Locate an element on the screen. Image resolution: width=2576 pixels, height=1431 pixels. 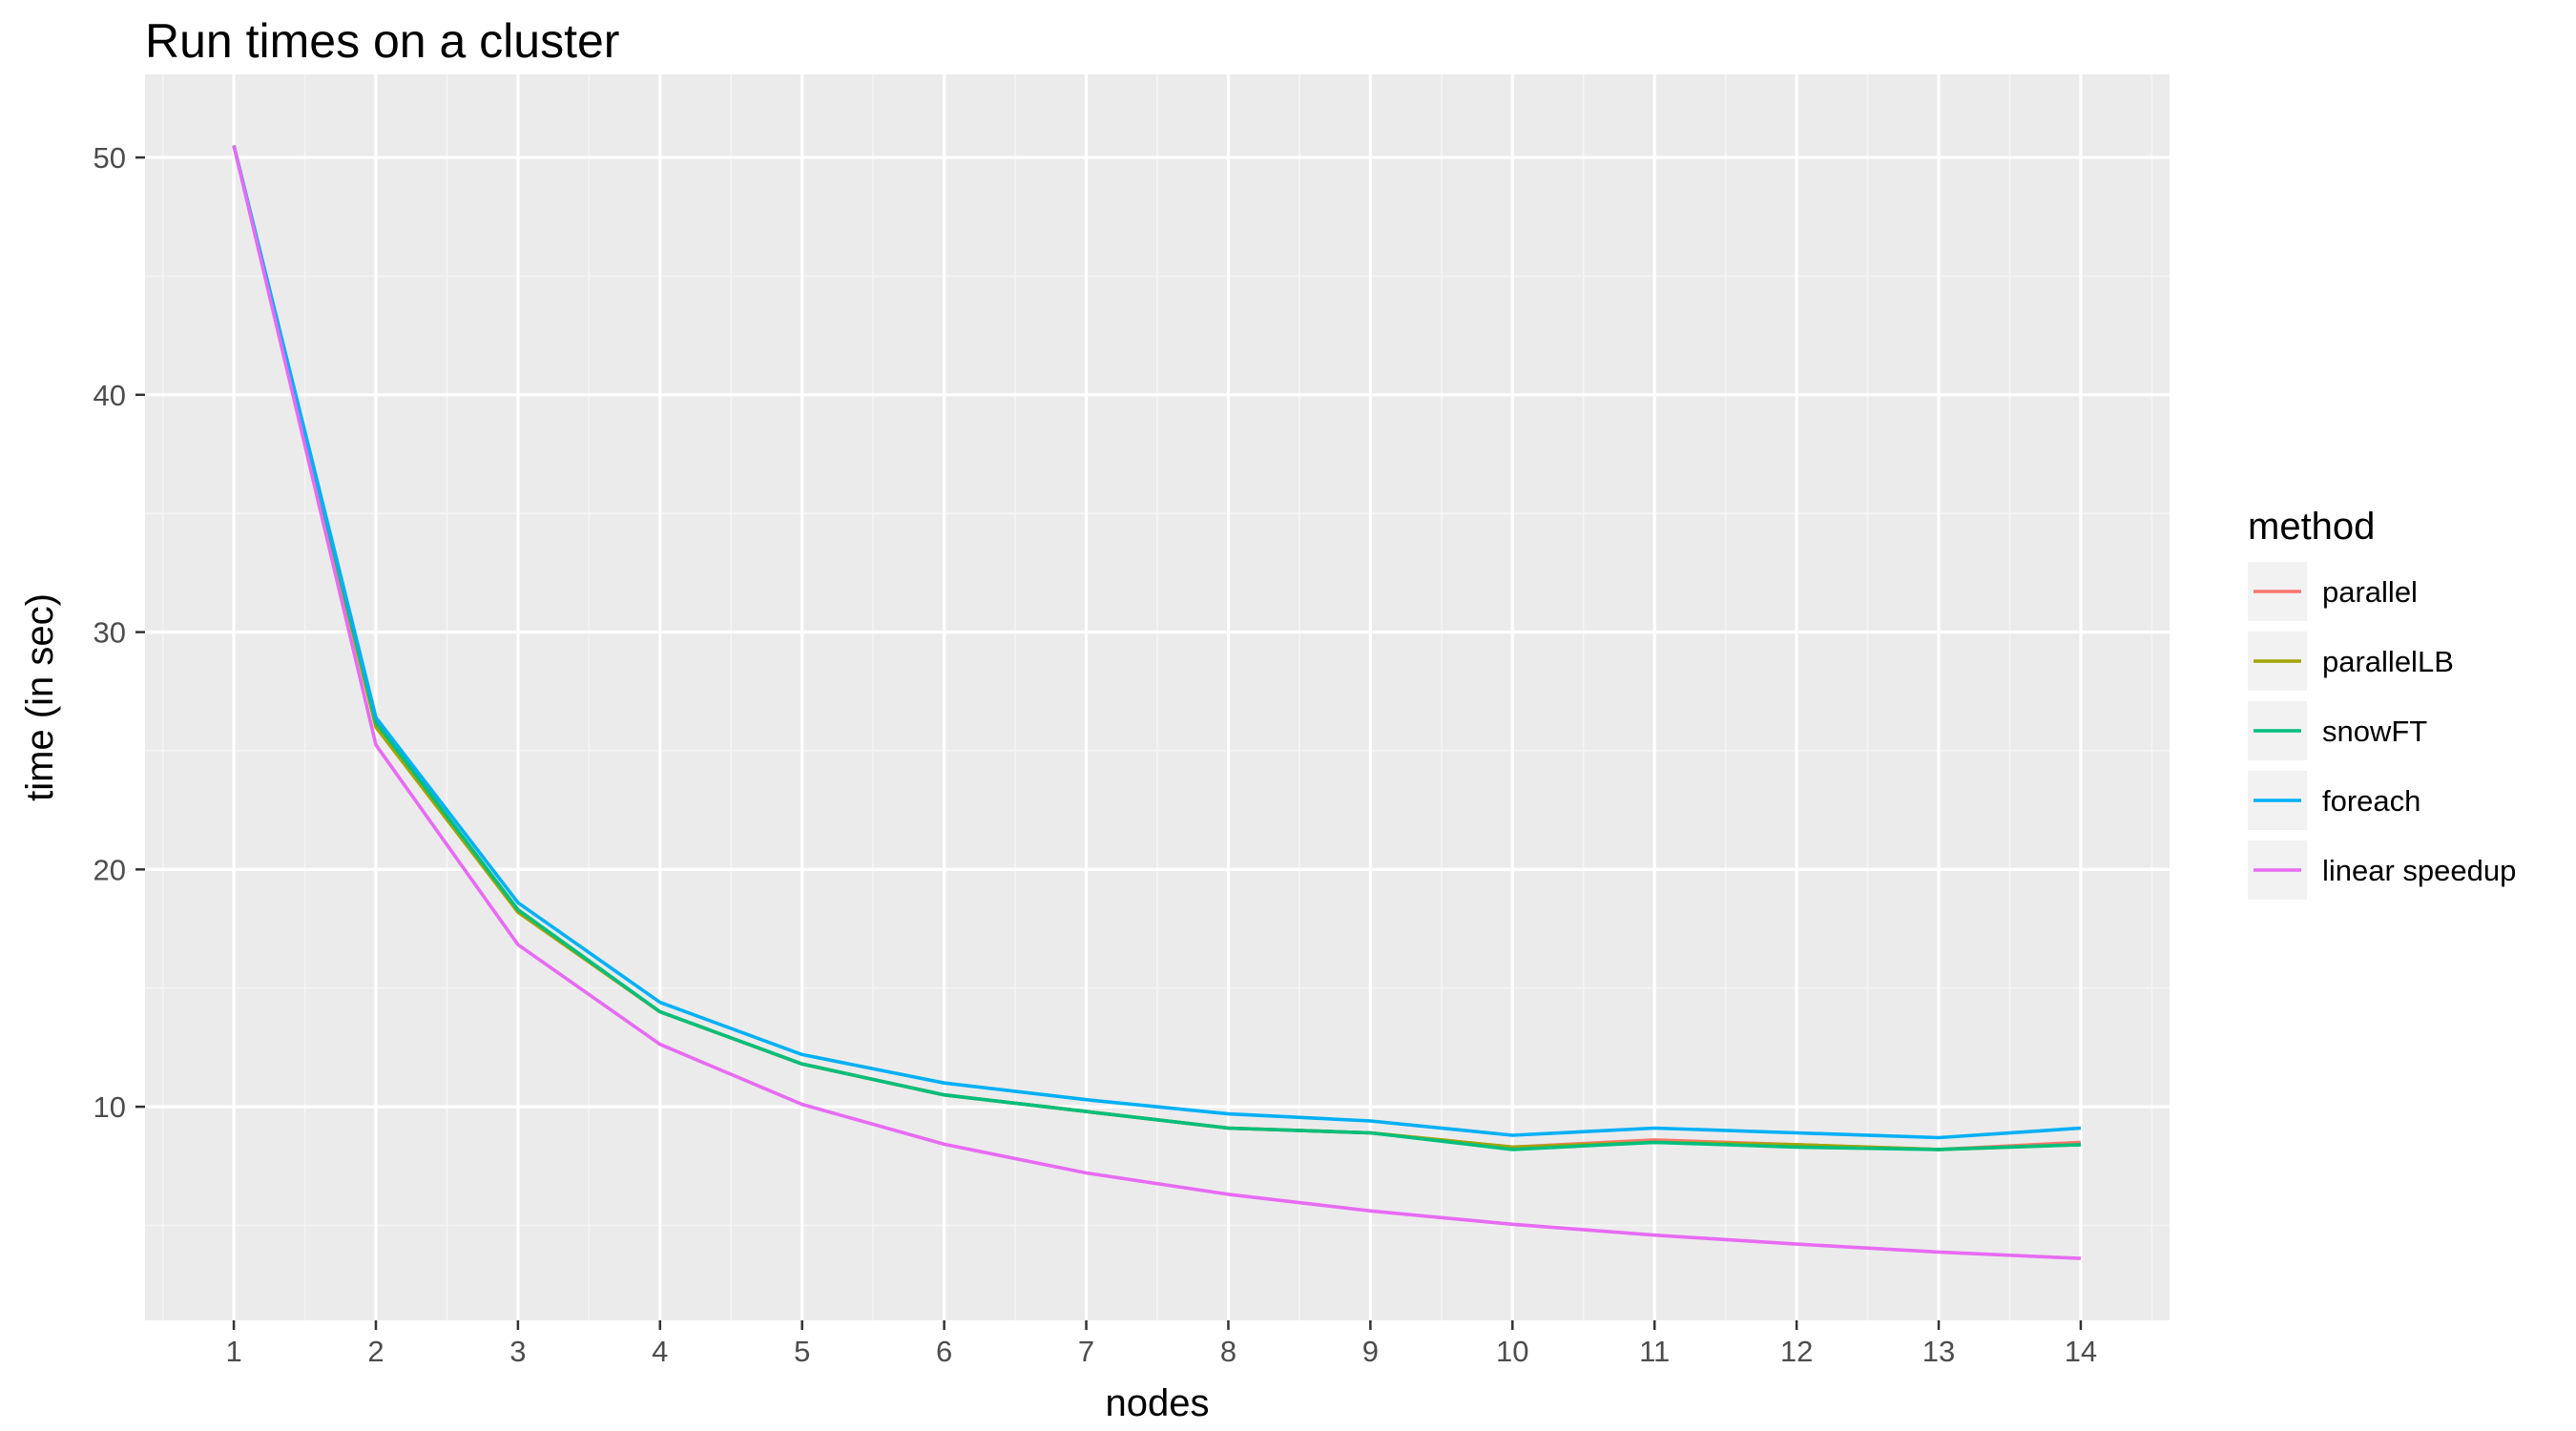
legend-title: method is located at coordinates (2311, 527).